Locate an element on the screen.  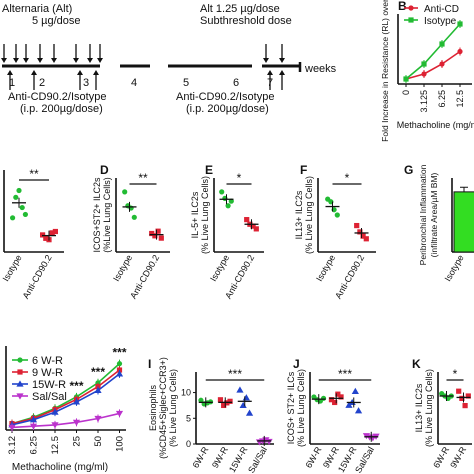
week-label: 4 is located at coordinates (134, 83).